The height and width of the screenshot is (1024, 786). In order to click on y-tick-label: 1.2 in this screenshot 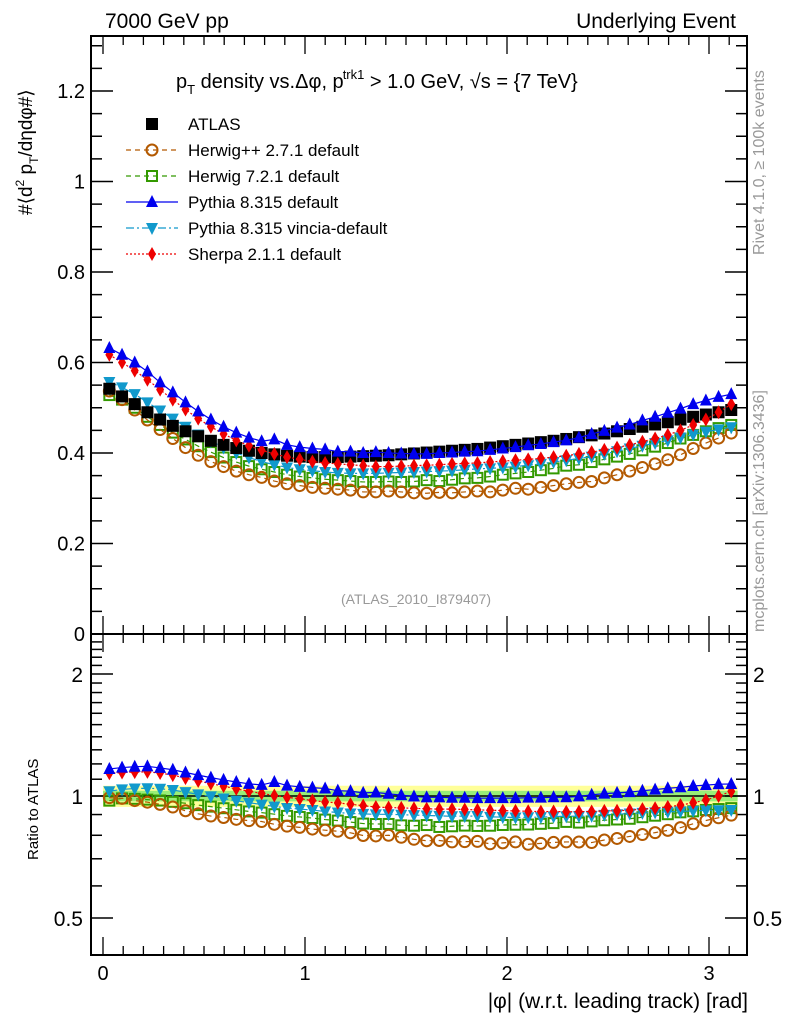, I will do `click(71, 92)`.